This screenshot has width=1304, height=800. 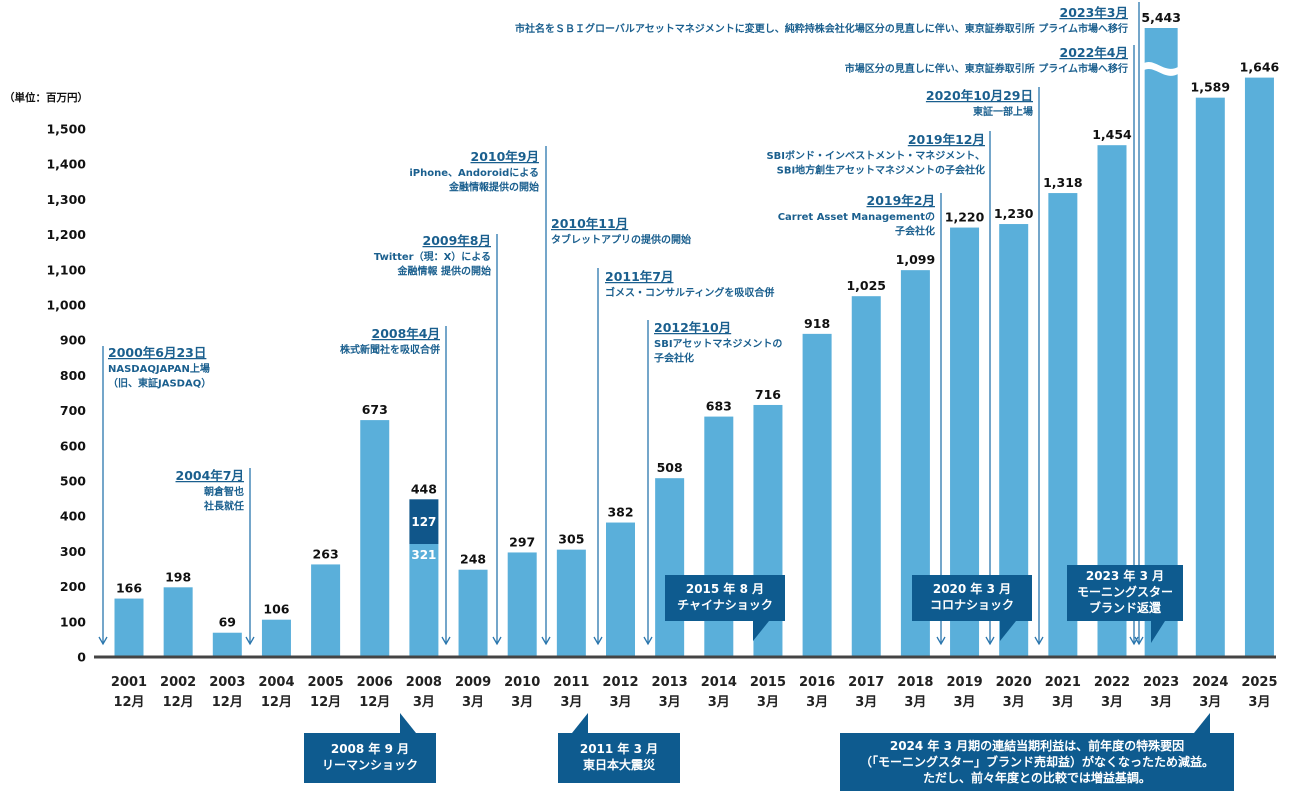 What do you see at coordinates (915, 682) in the screenshot?
I see `x-tick-year: 2018` at bounding box center [915, 682].